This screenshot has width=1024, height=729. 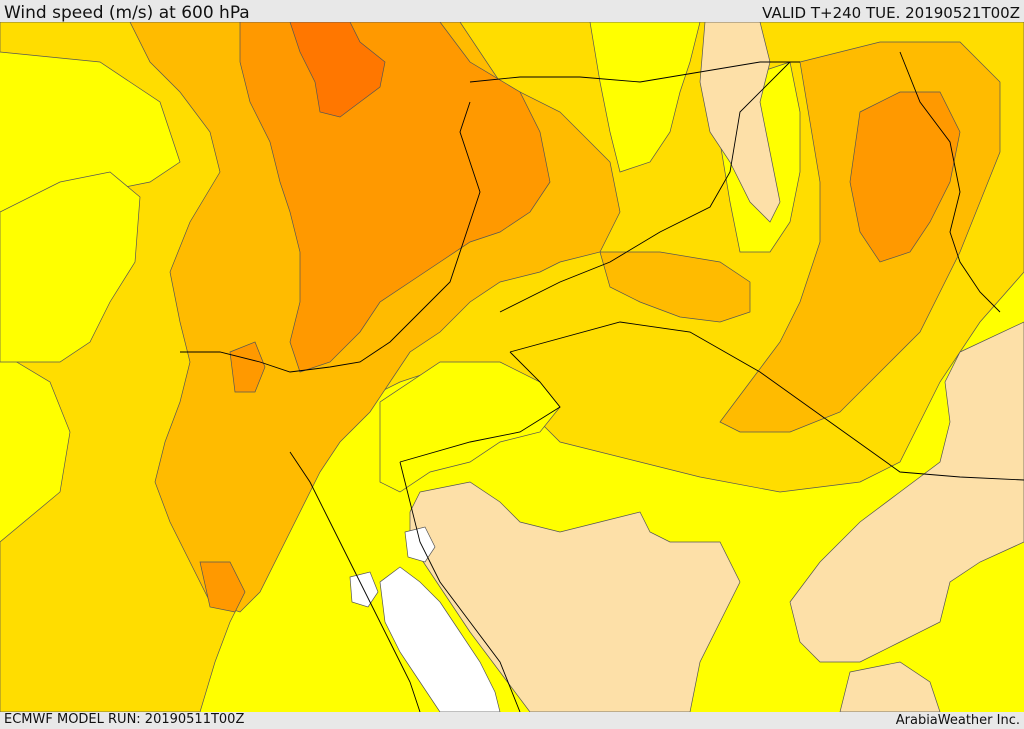 I want to click on band-red-orange-core, so click(x=337, y=70).